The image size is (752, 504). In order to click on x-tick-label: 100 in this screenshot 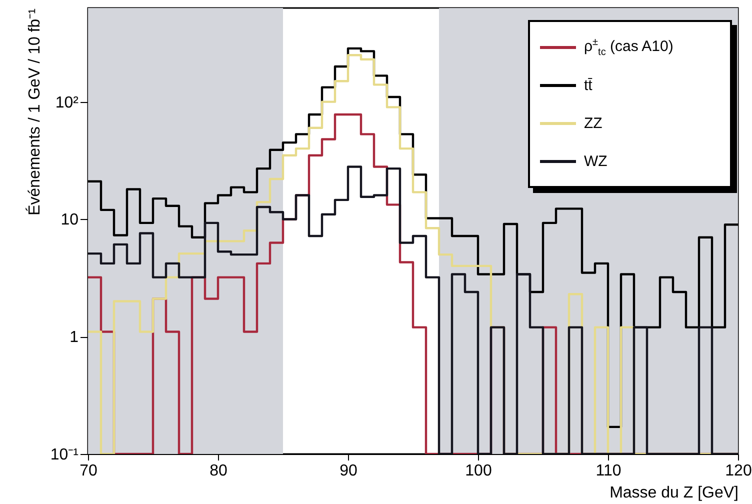, I will do `click(478, 471)`.